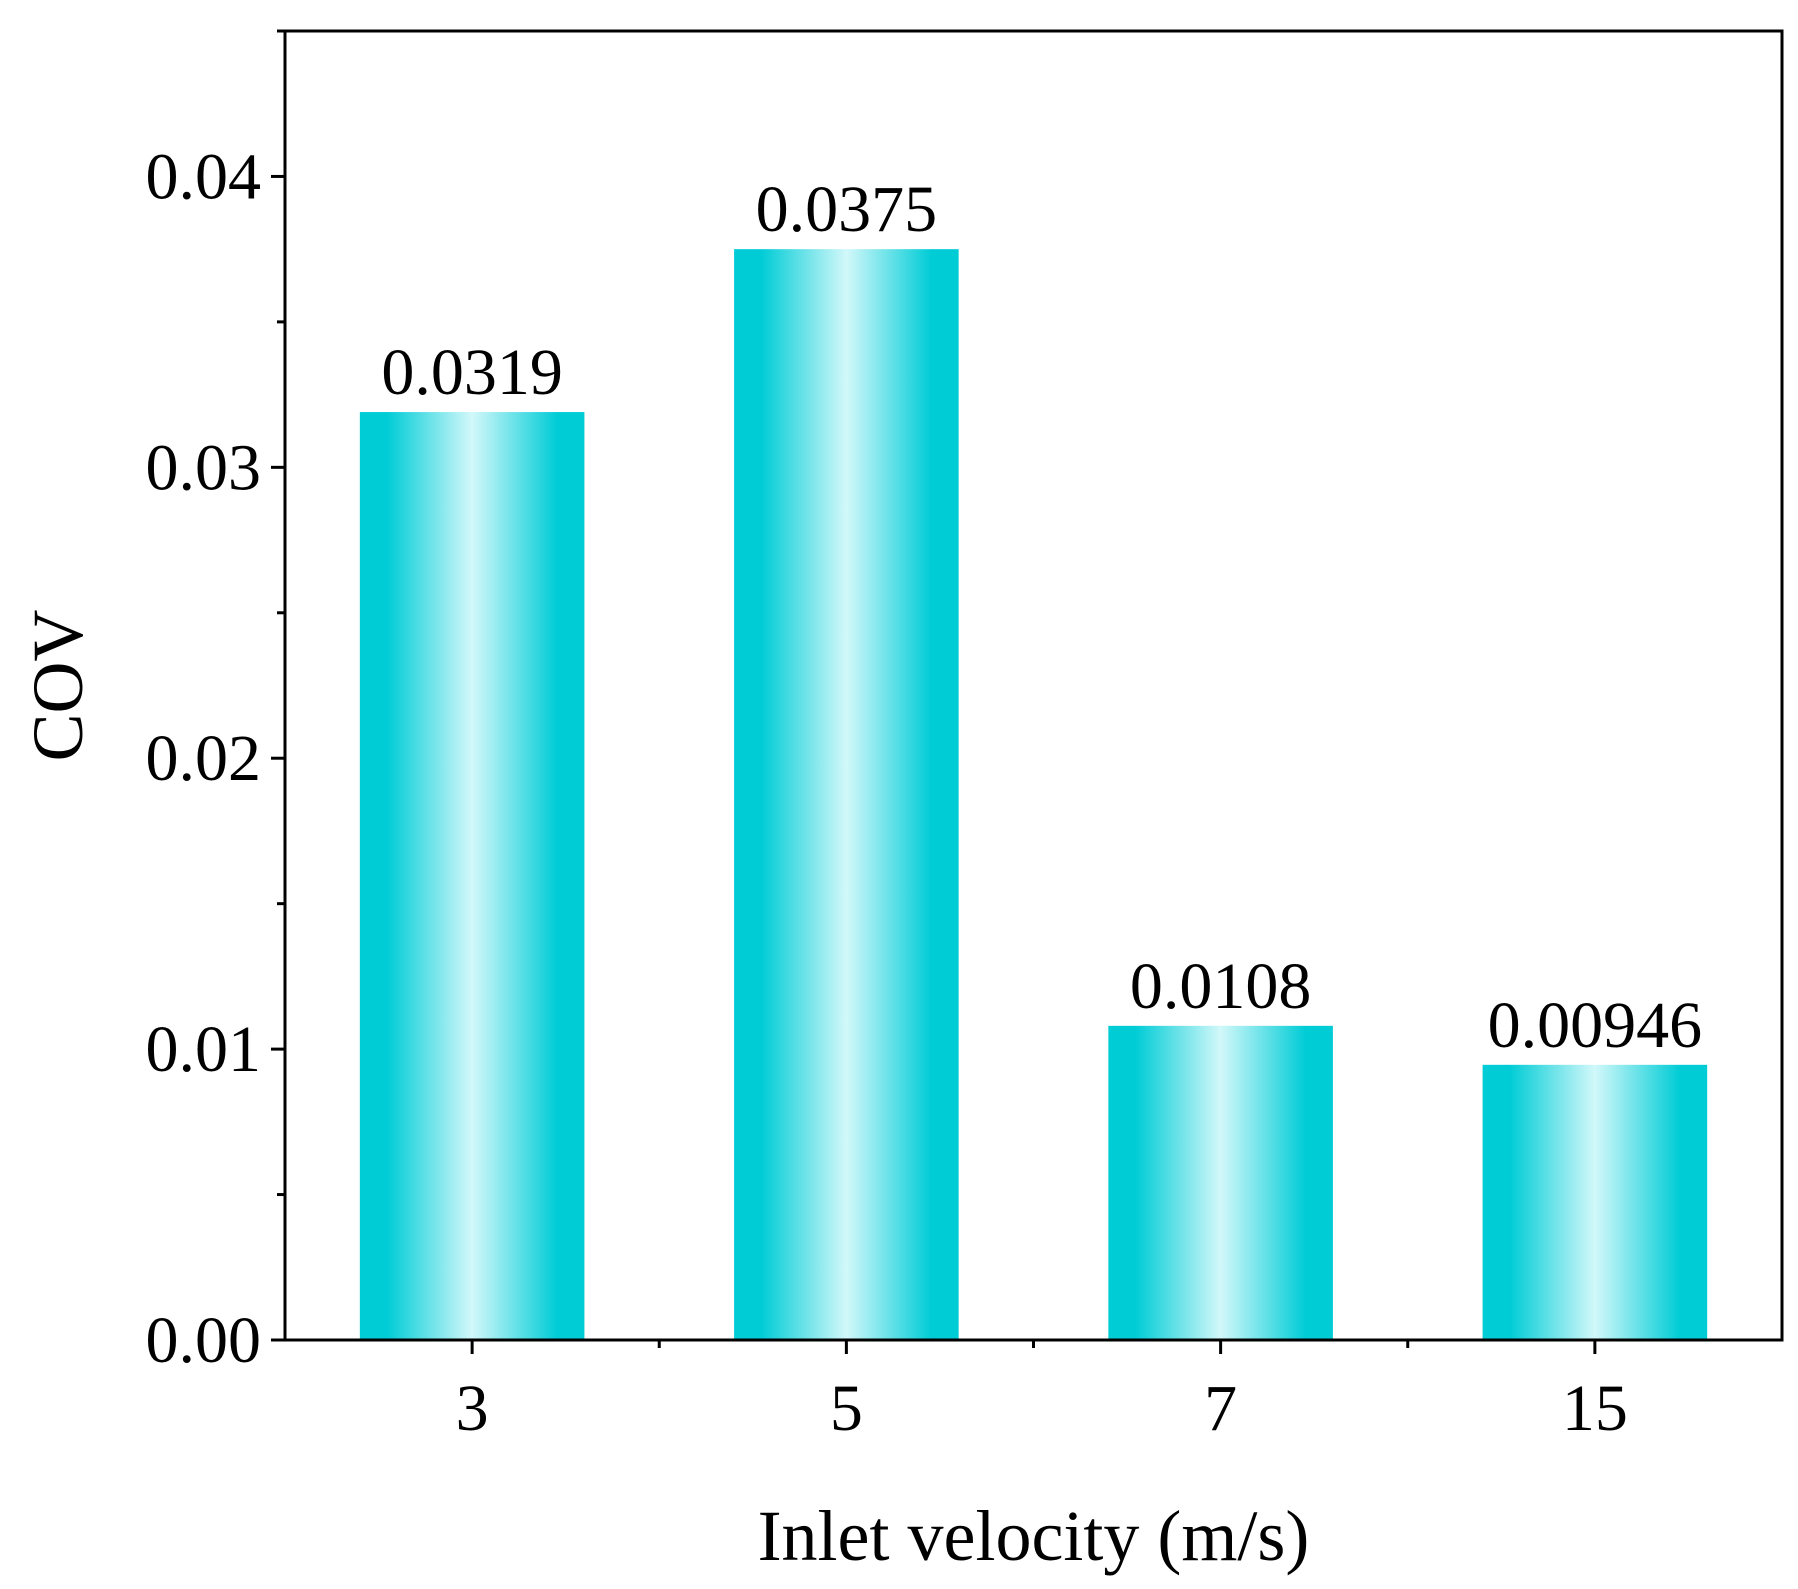 This screenshot has width=1798, height=1589. I want to click on y-tick-label: 0.01, so click(204, 1049).